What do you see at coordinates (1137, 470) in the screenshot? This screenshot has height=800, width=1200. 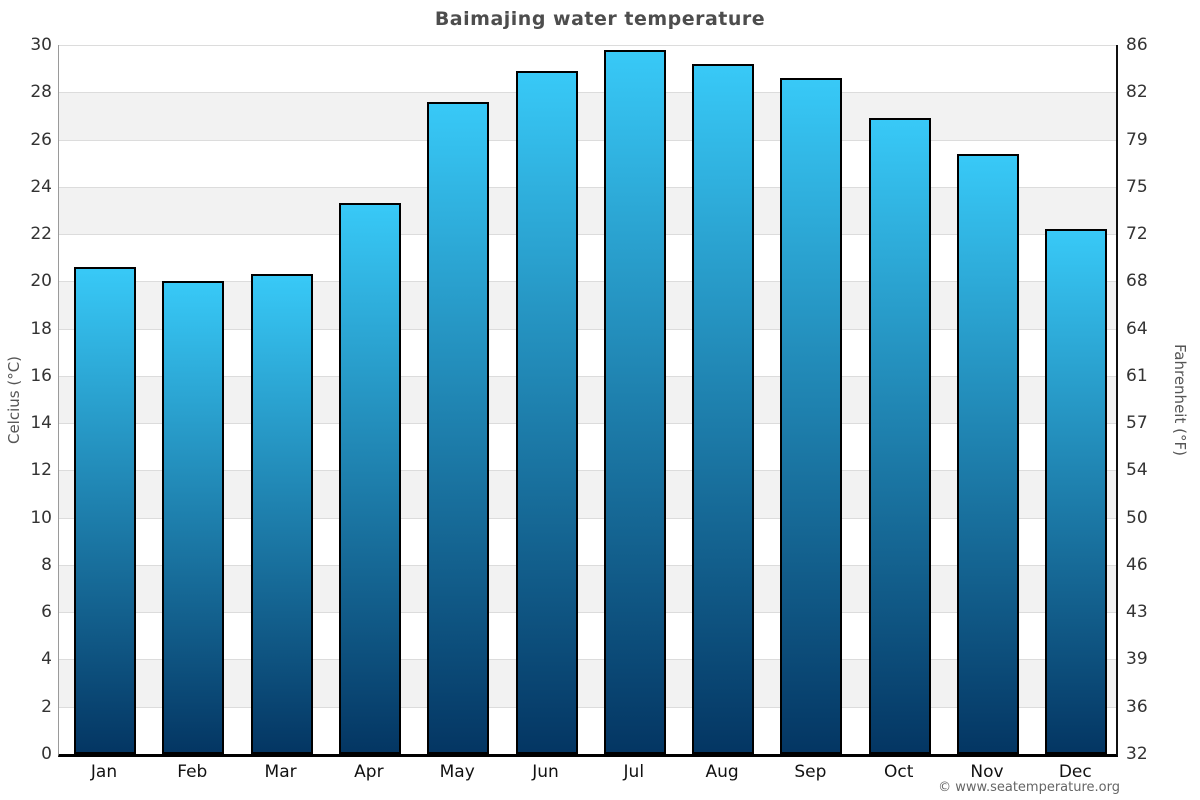 I see `fahrenheit-tick-54: 54` at bounding box center [1137, 470].